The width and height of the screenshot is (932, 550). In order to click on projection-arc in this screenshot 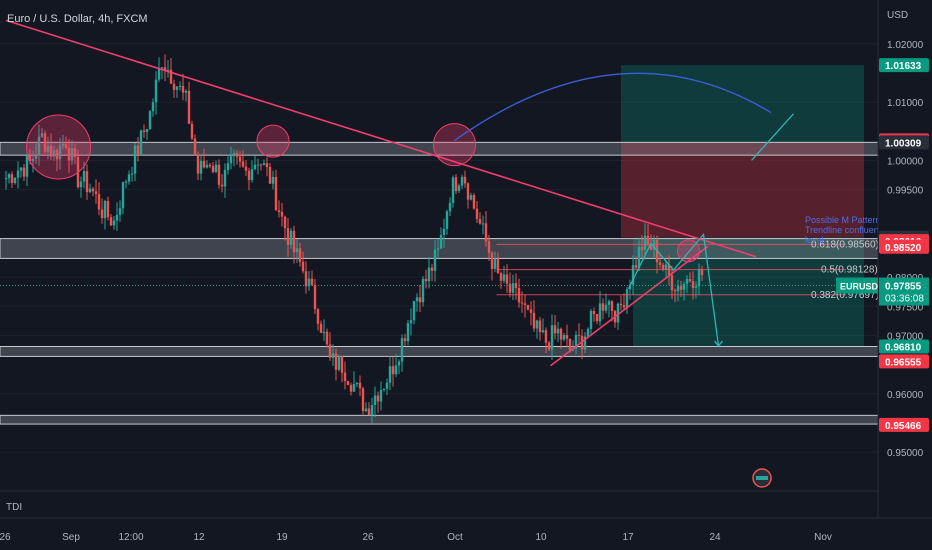, I will do `click(613, 107)`.